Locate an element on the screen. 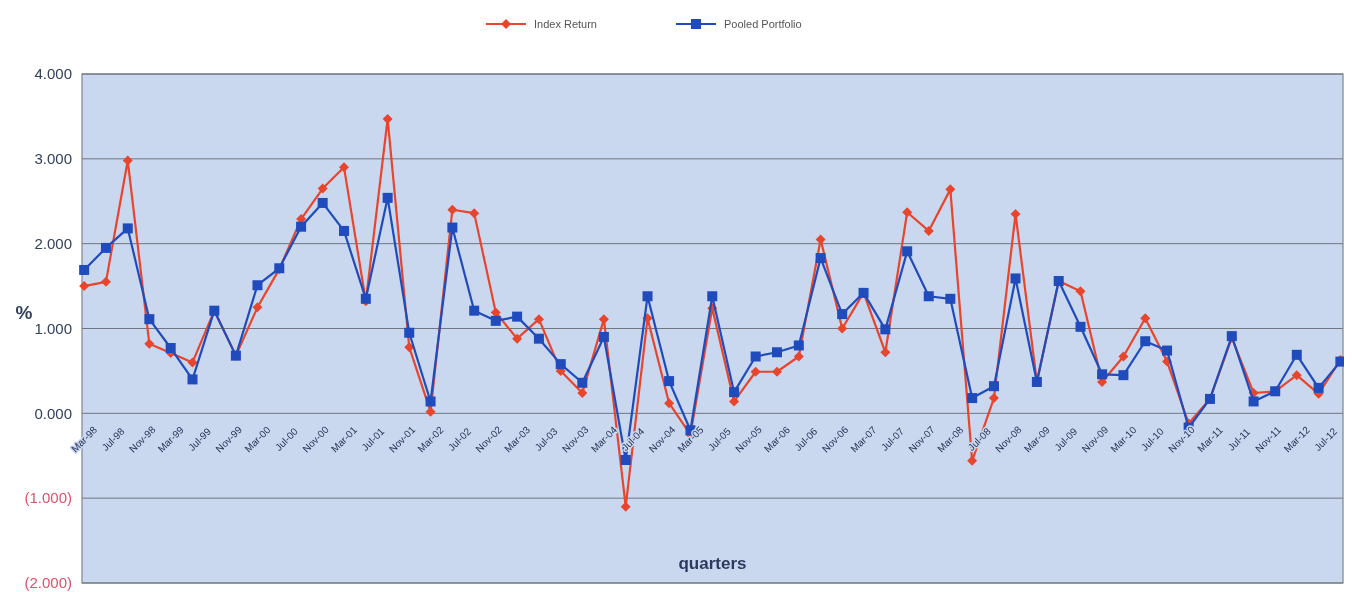  y-tick-label: 0.000 is located at coordinates (53, 413).